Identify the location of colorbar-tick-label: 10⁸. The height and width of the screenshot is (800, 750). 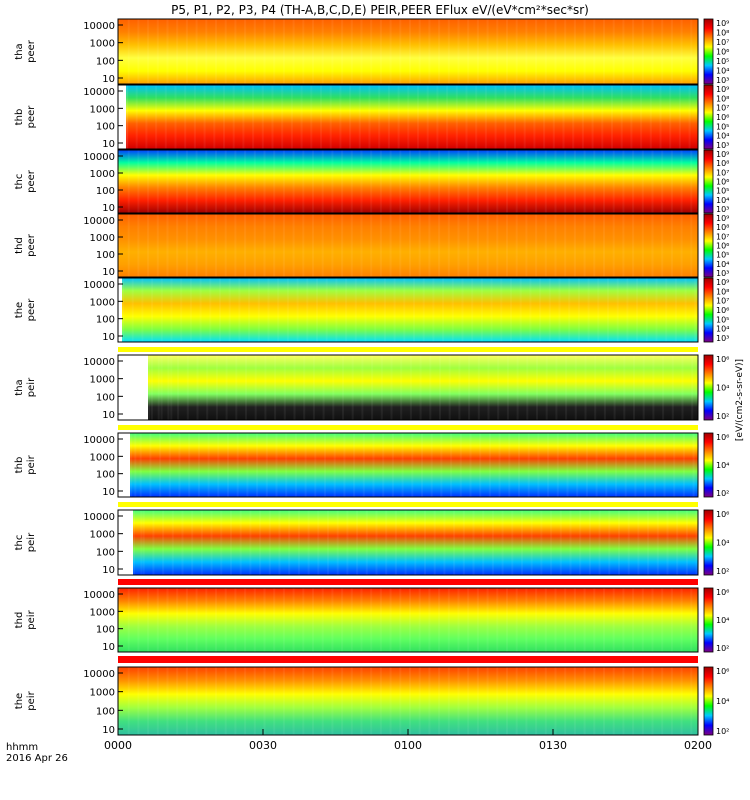
(722, 291).